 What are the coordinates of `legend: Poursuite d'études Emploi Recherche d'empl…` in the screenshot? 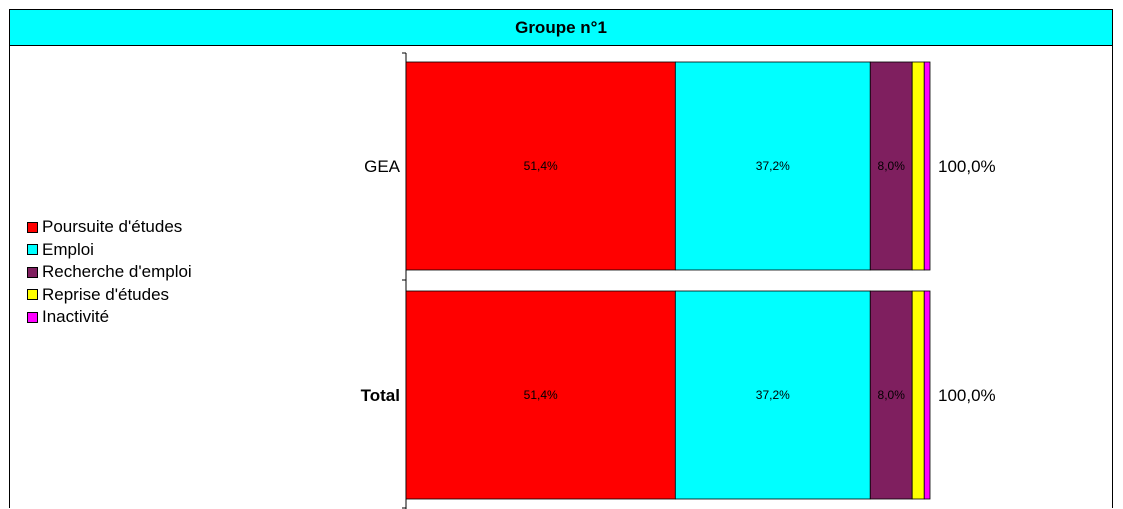 It's located at (109, 272).